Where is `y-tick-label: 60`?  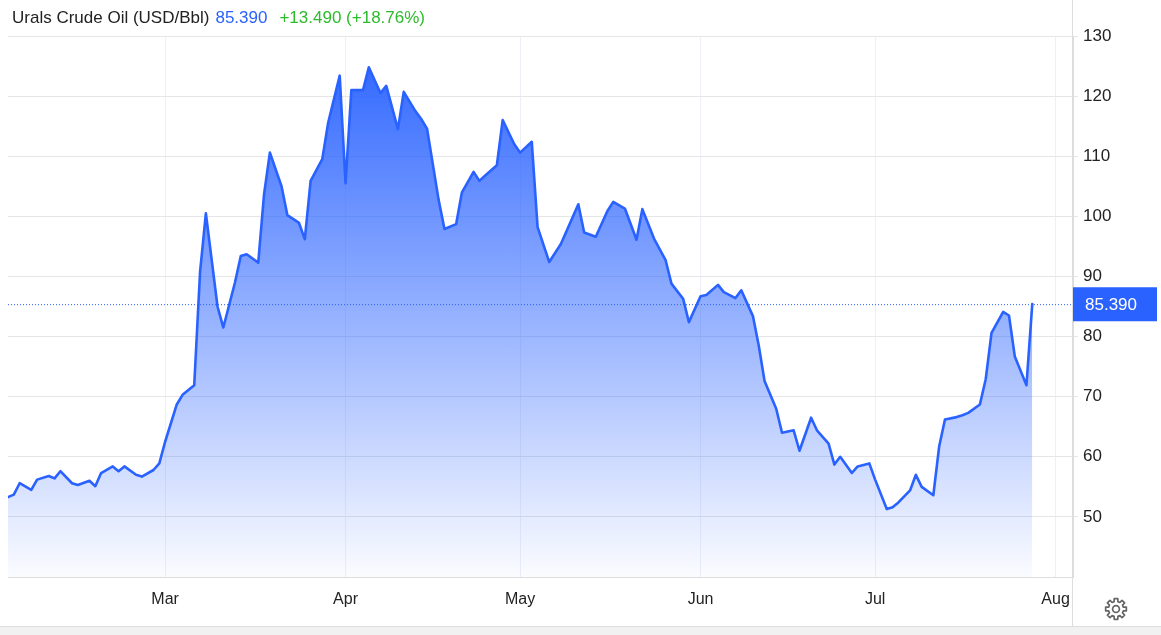 y-tick-label: 60 is located at coordinates (1092, 456).